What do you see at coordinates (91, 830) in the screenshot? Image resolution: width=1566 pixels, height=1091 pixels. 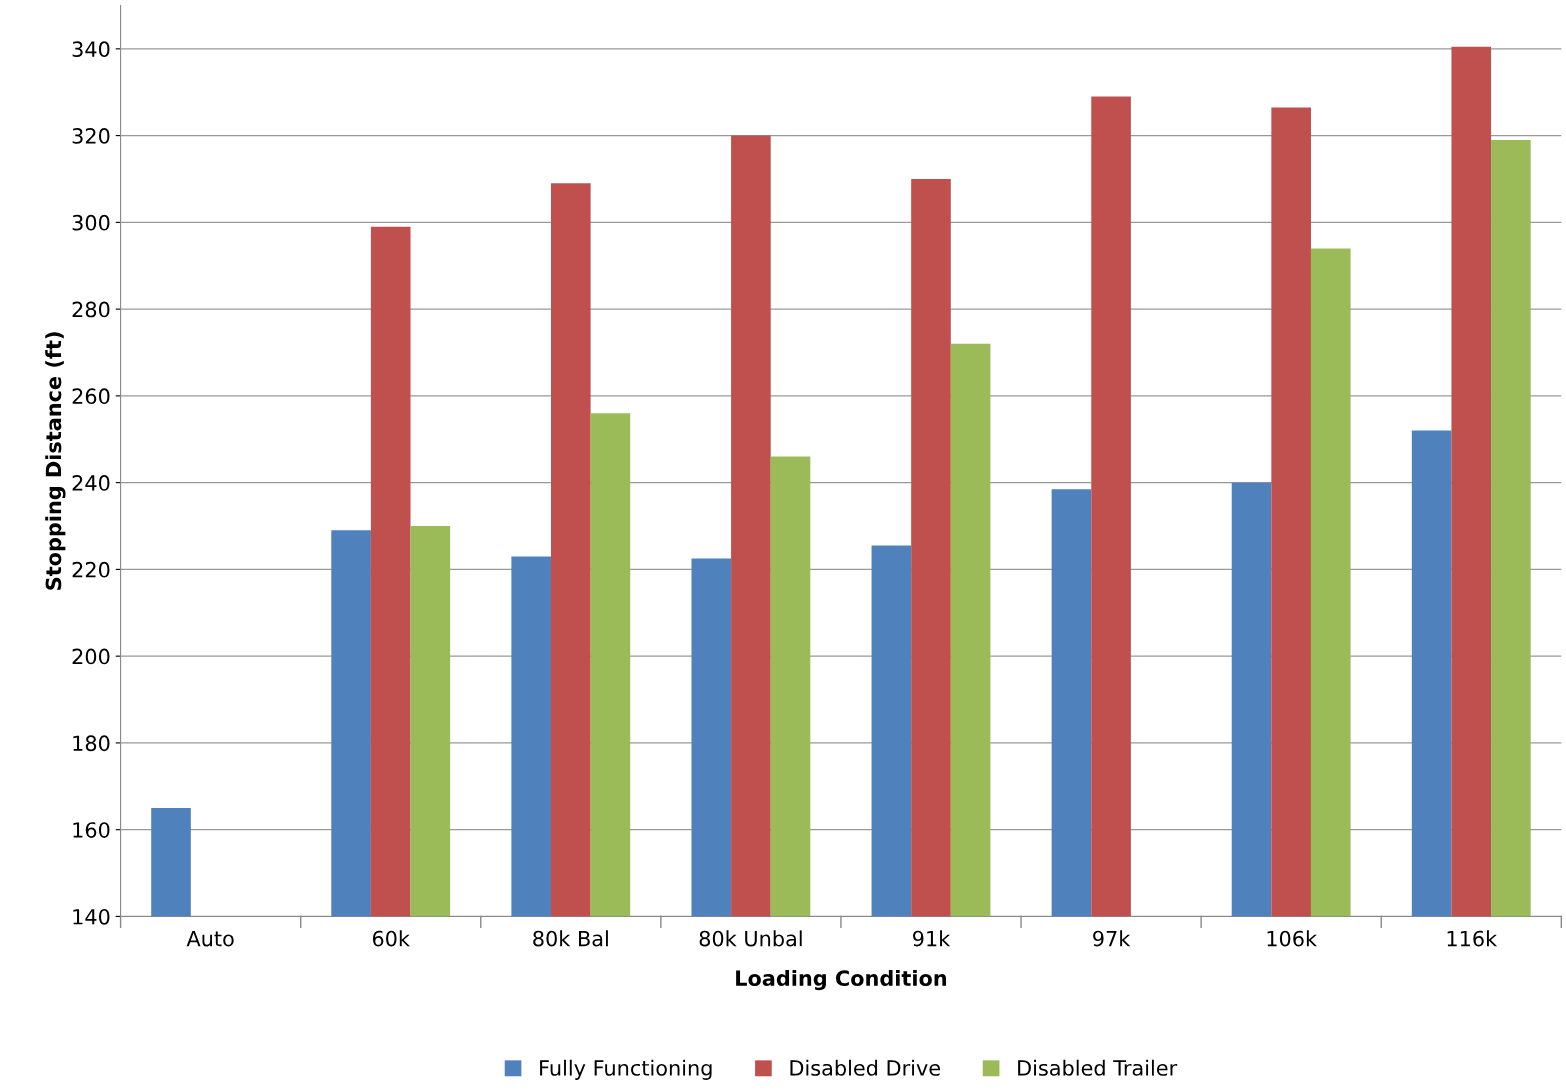 I see `y-tick-label: 160` at bounding box center [91, 830].